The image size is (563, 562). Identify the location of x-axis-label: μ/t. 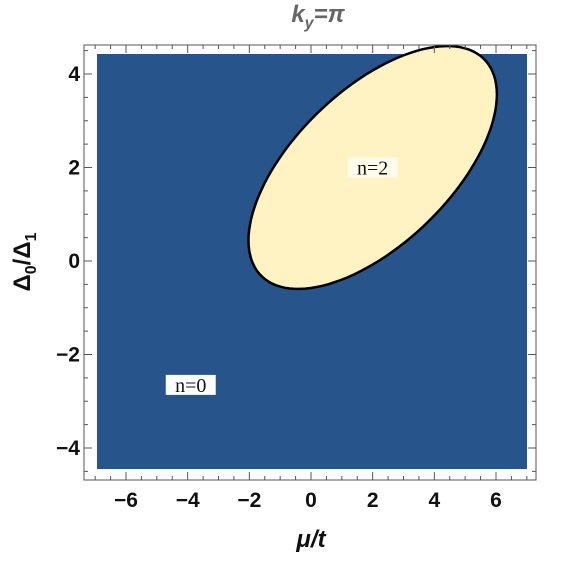
(310, 539).